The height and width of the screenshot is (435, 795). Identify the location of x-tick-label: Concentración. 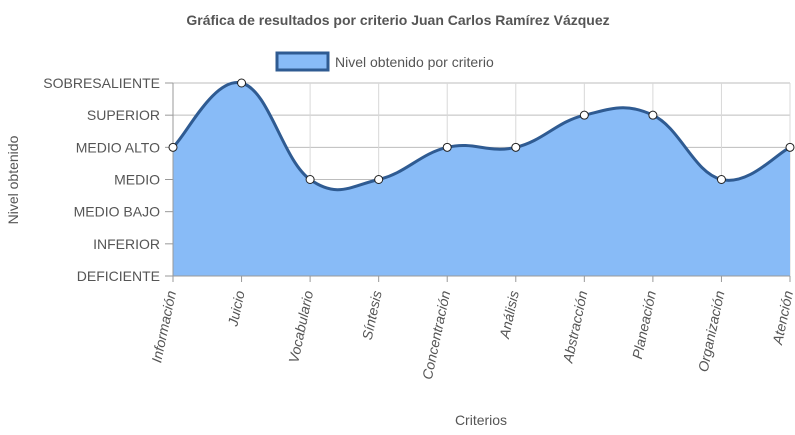
(436, 335).